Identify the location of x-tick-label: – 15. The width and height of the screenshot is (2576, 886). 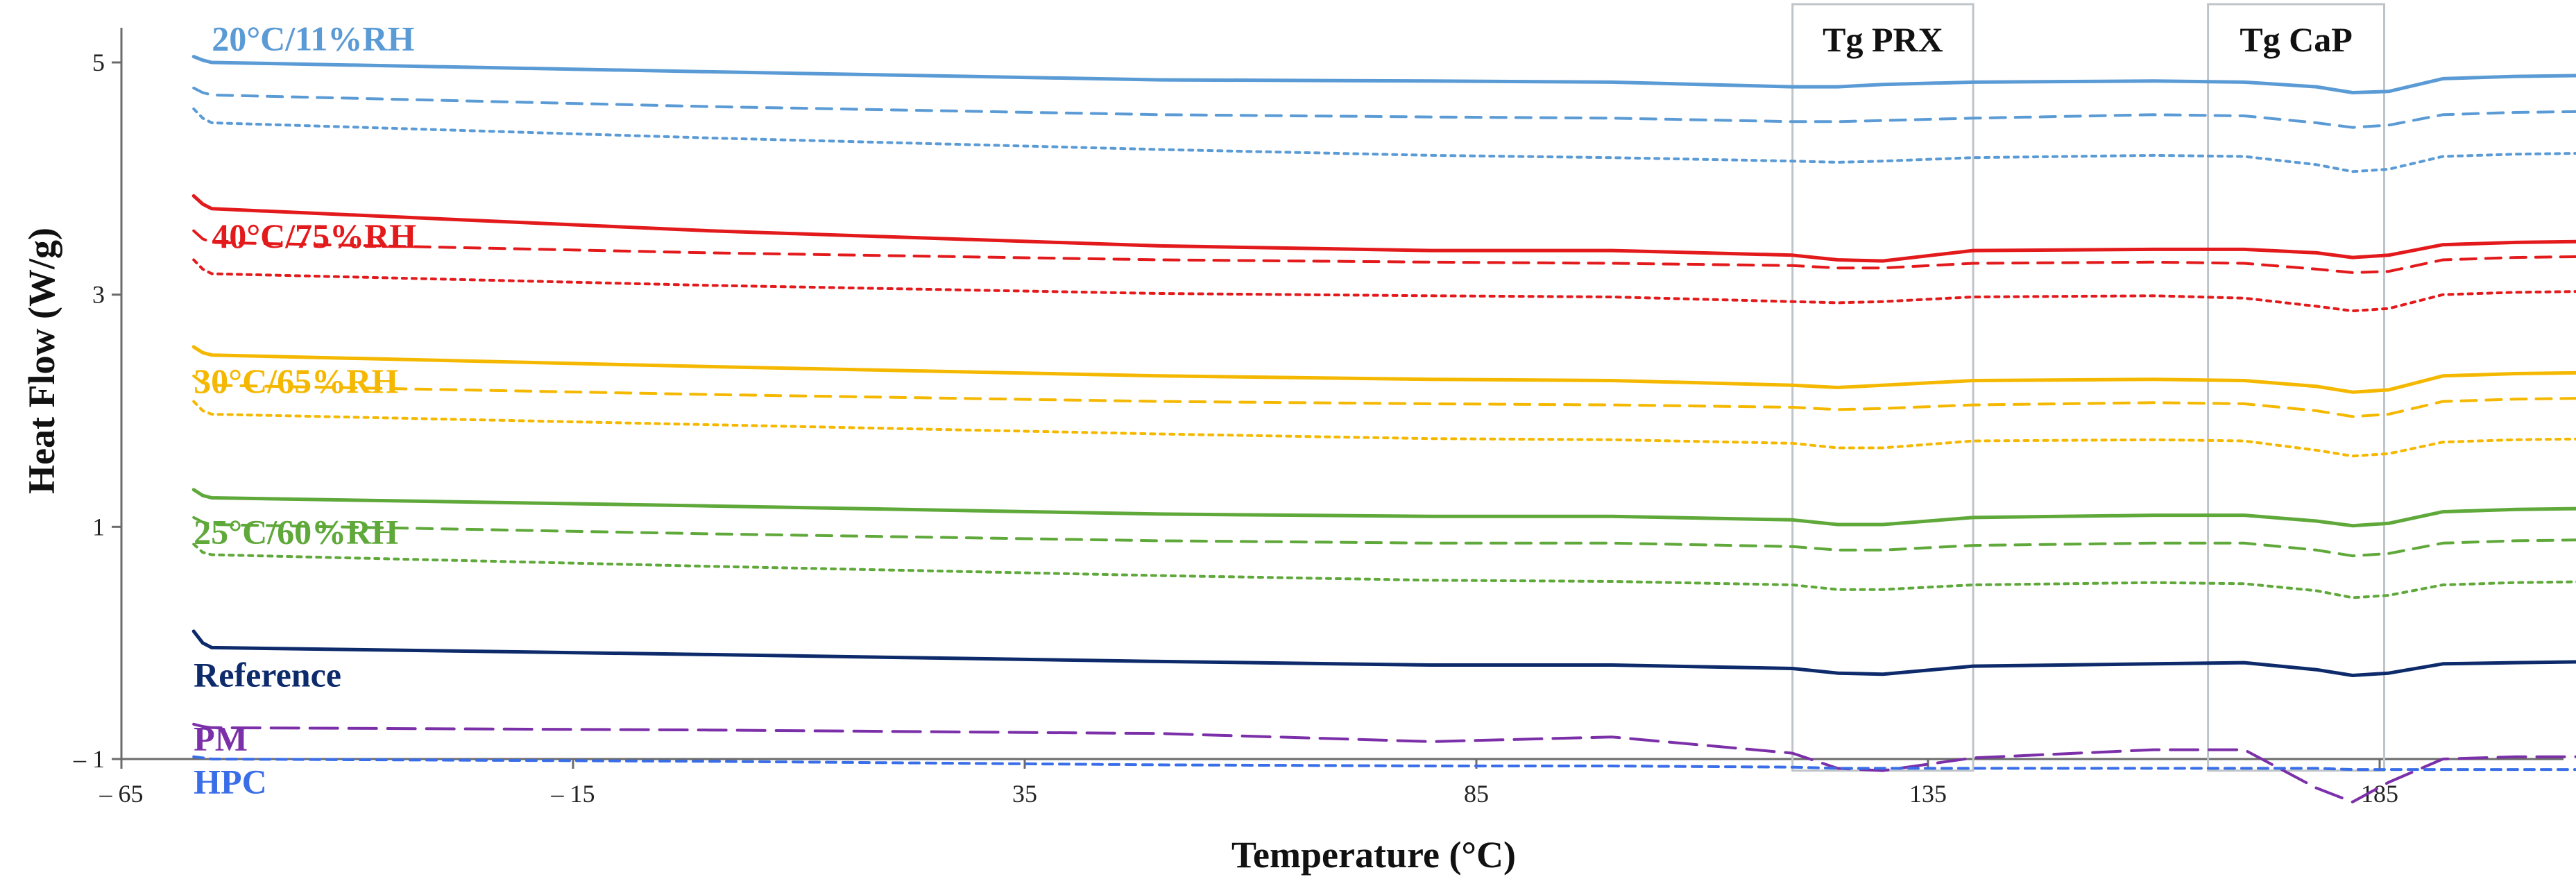
(573, 794).